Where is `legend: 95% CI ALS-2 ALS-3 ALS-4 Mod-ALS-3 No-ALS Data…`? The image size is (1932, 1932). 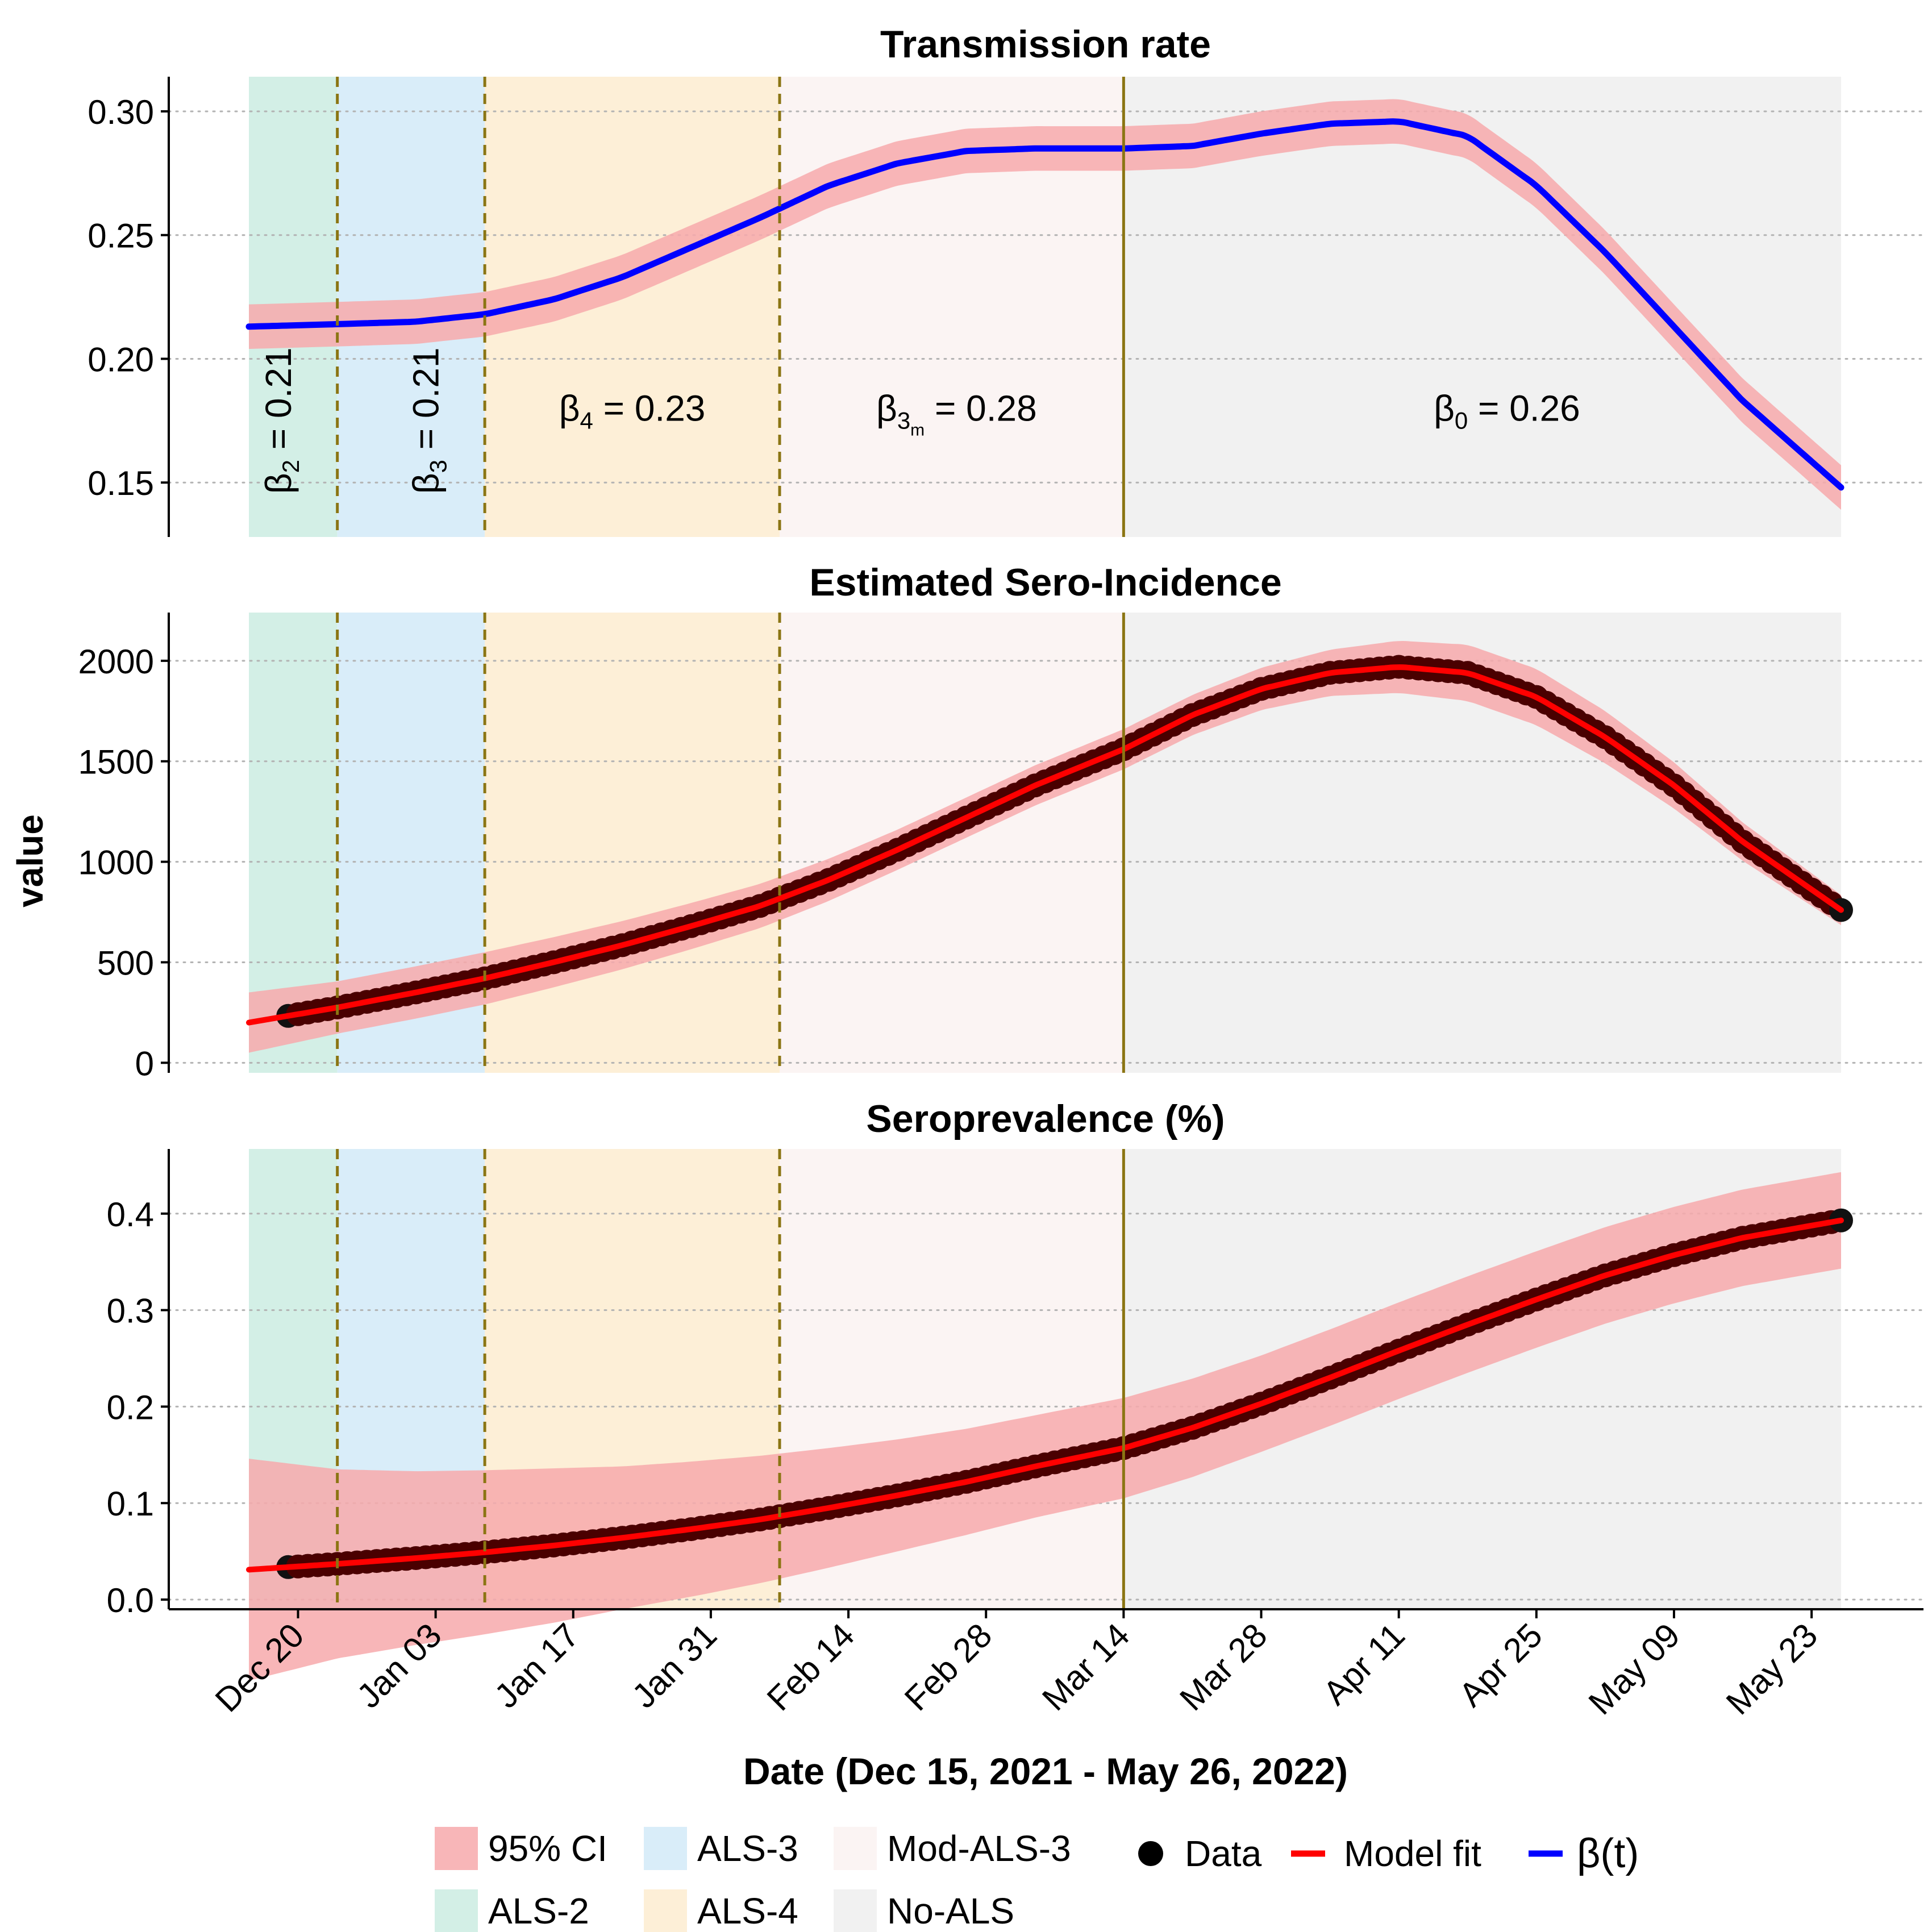
legend: 95% CI ALS-2 ALS-3 ALS-4 Mod-ALS-3 No-ALS Data… is located at coordinates (1037, 1879).